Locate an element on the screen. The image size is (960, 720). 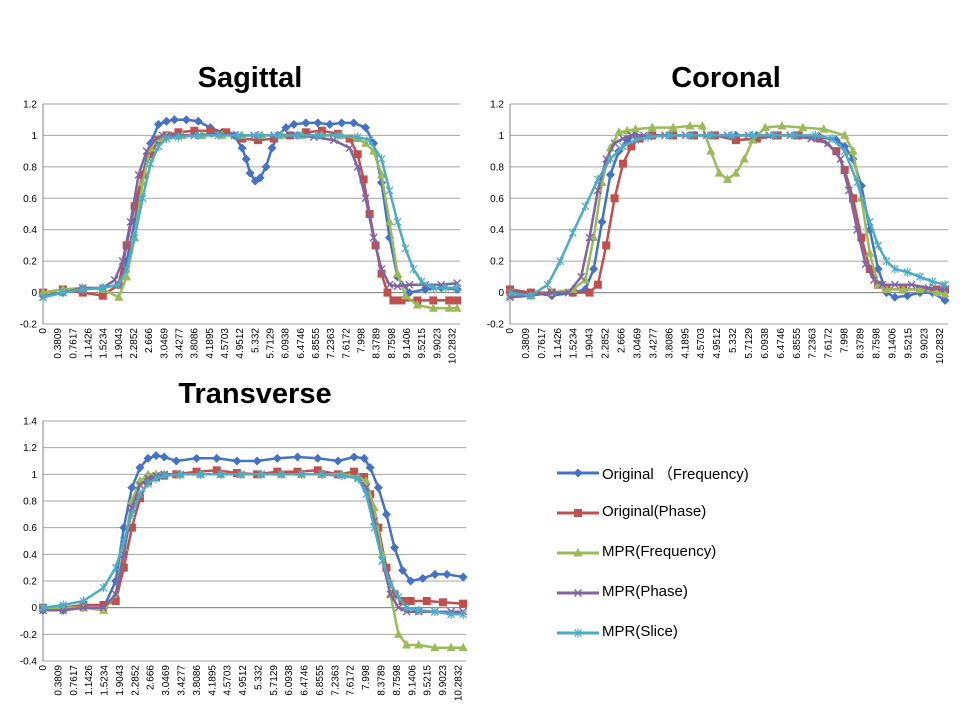
x-tick-label: 8.7598 is located at coordinates (876, 343).